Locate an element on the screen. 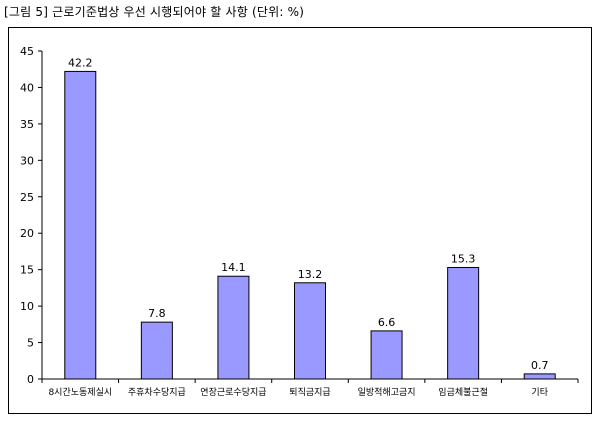  y-tick-label: 5 is located at coordinates (30, 343).